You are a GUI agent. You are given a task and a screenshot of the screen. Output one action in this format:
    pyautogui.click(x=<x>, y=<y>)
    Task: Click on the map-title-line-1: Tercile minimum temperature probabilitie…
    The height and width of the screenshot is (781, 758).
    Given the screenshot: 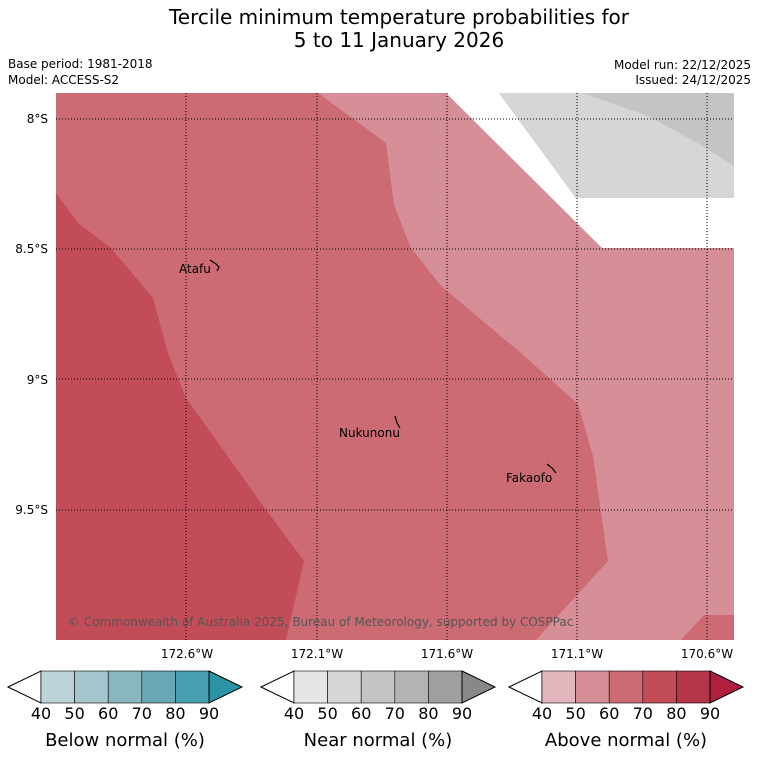 What is the action you would take?
    pyautogui.click(x=399, y=17)
    